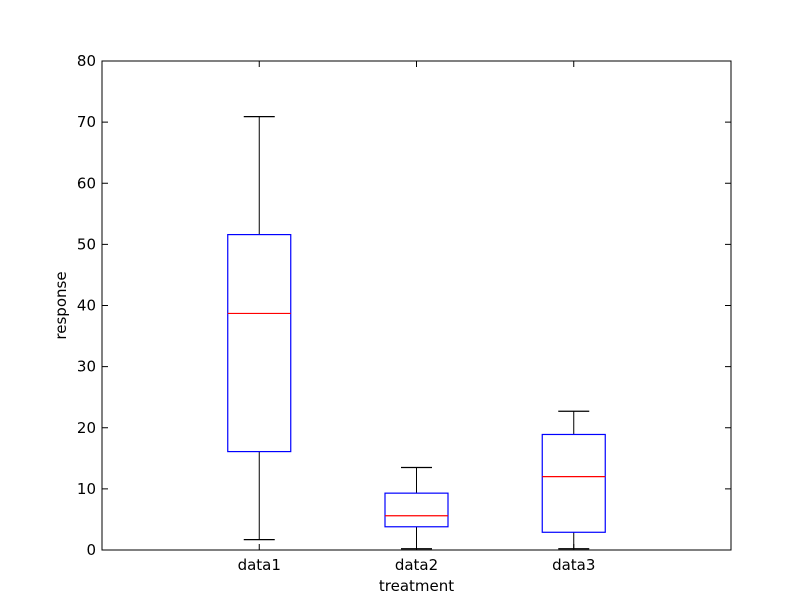  What do you see at coordinates (91, 550) in the screenshot?
I see `y-tick-label-0: 0` at bounding box center [91, 550].